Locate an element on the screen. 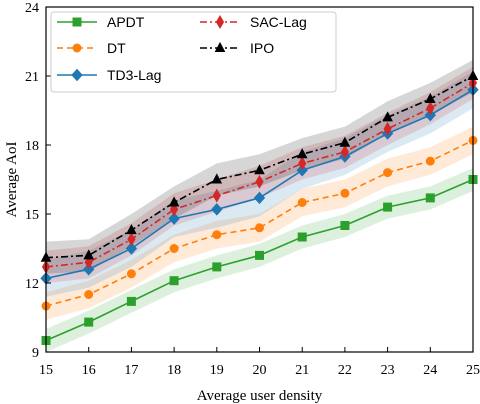 This screenshot has width=480, height=404. x-tick-label: 18 is located at coordinates (174, 370).